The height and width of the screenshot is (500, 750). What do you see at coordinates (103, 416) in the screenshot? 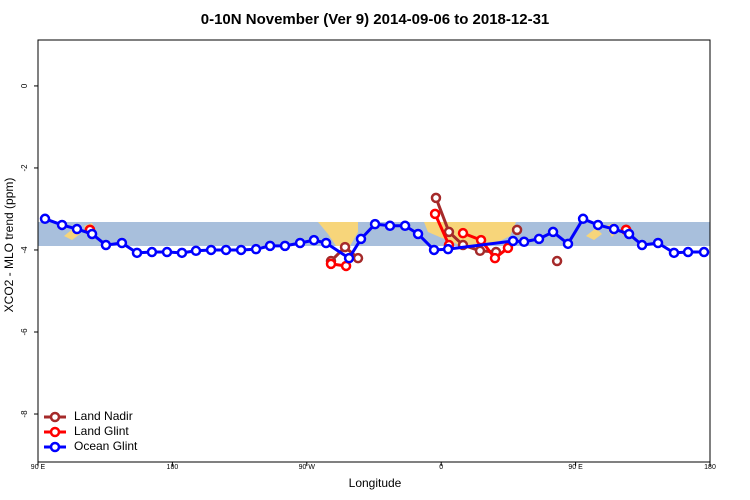
I see `legend-label: Land Nadir` at bounding box center [103, 416].